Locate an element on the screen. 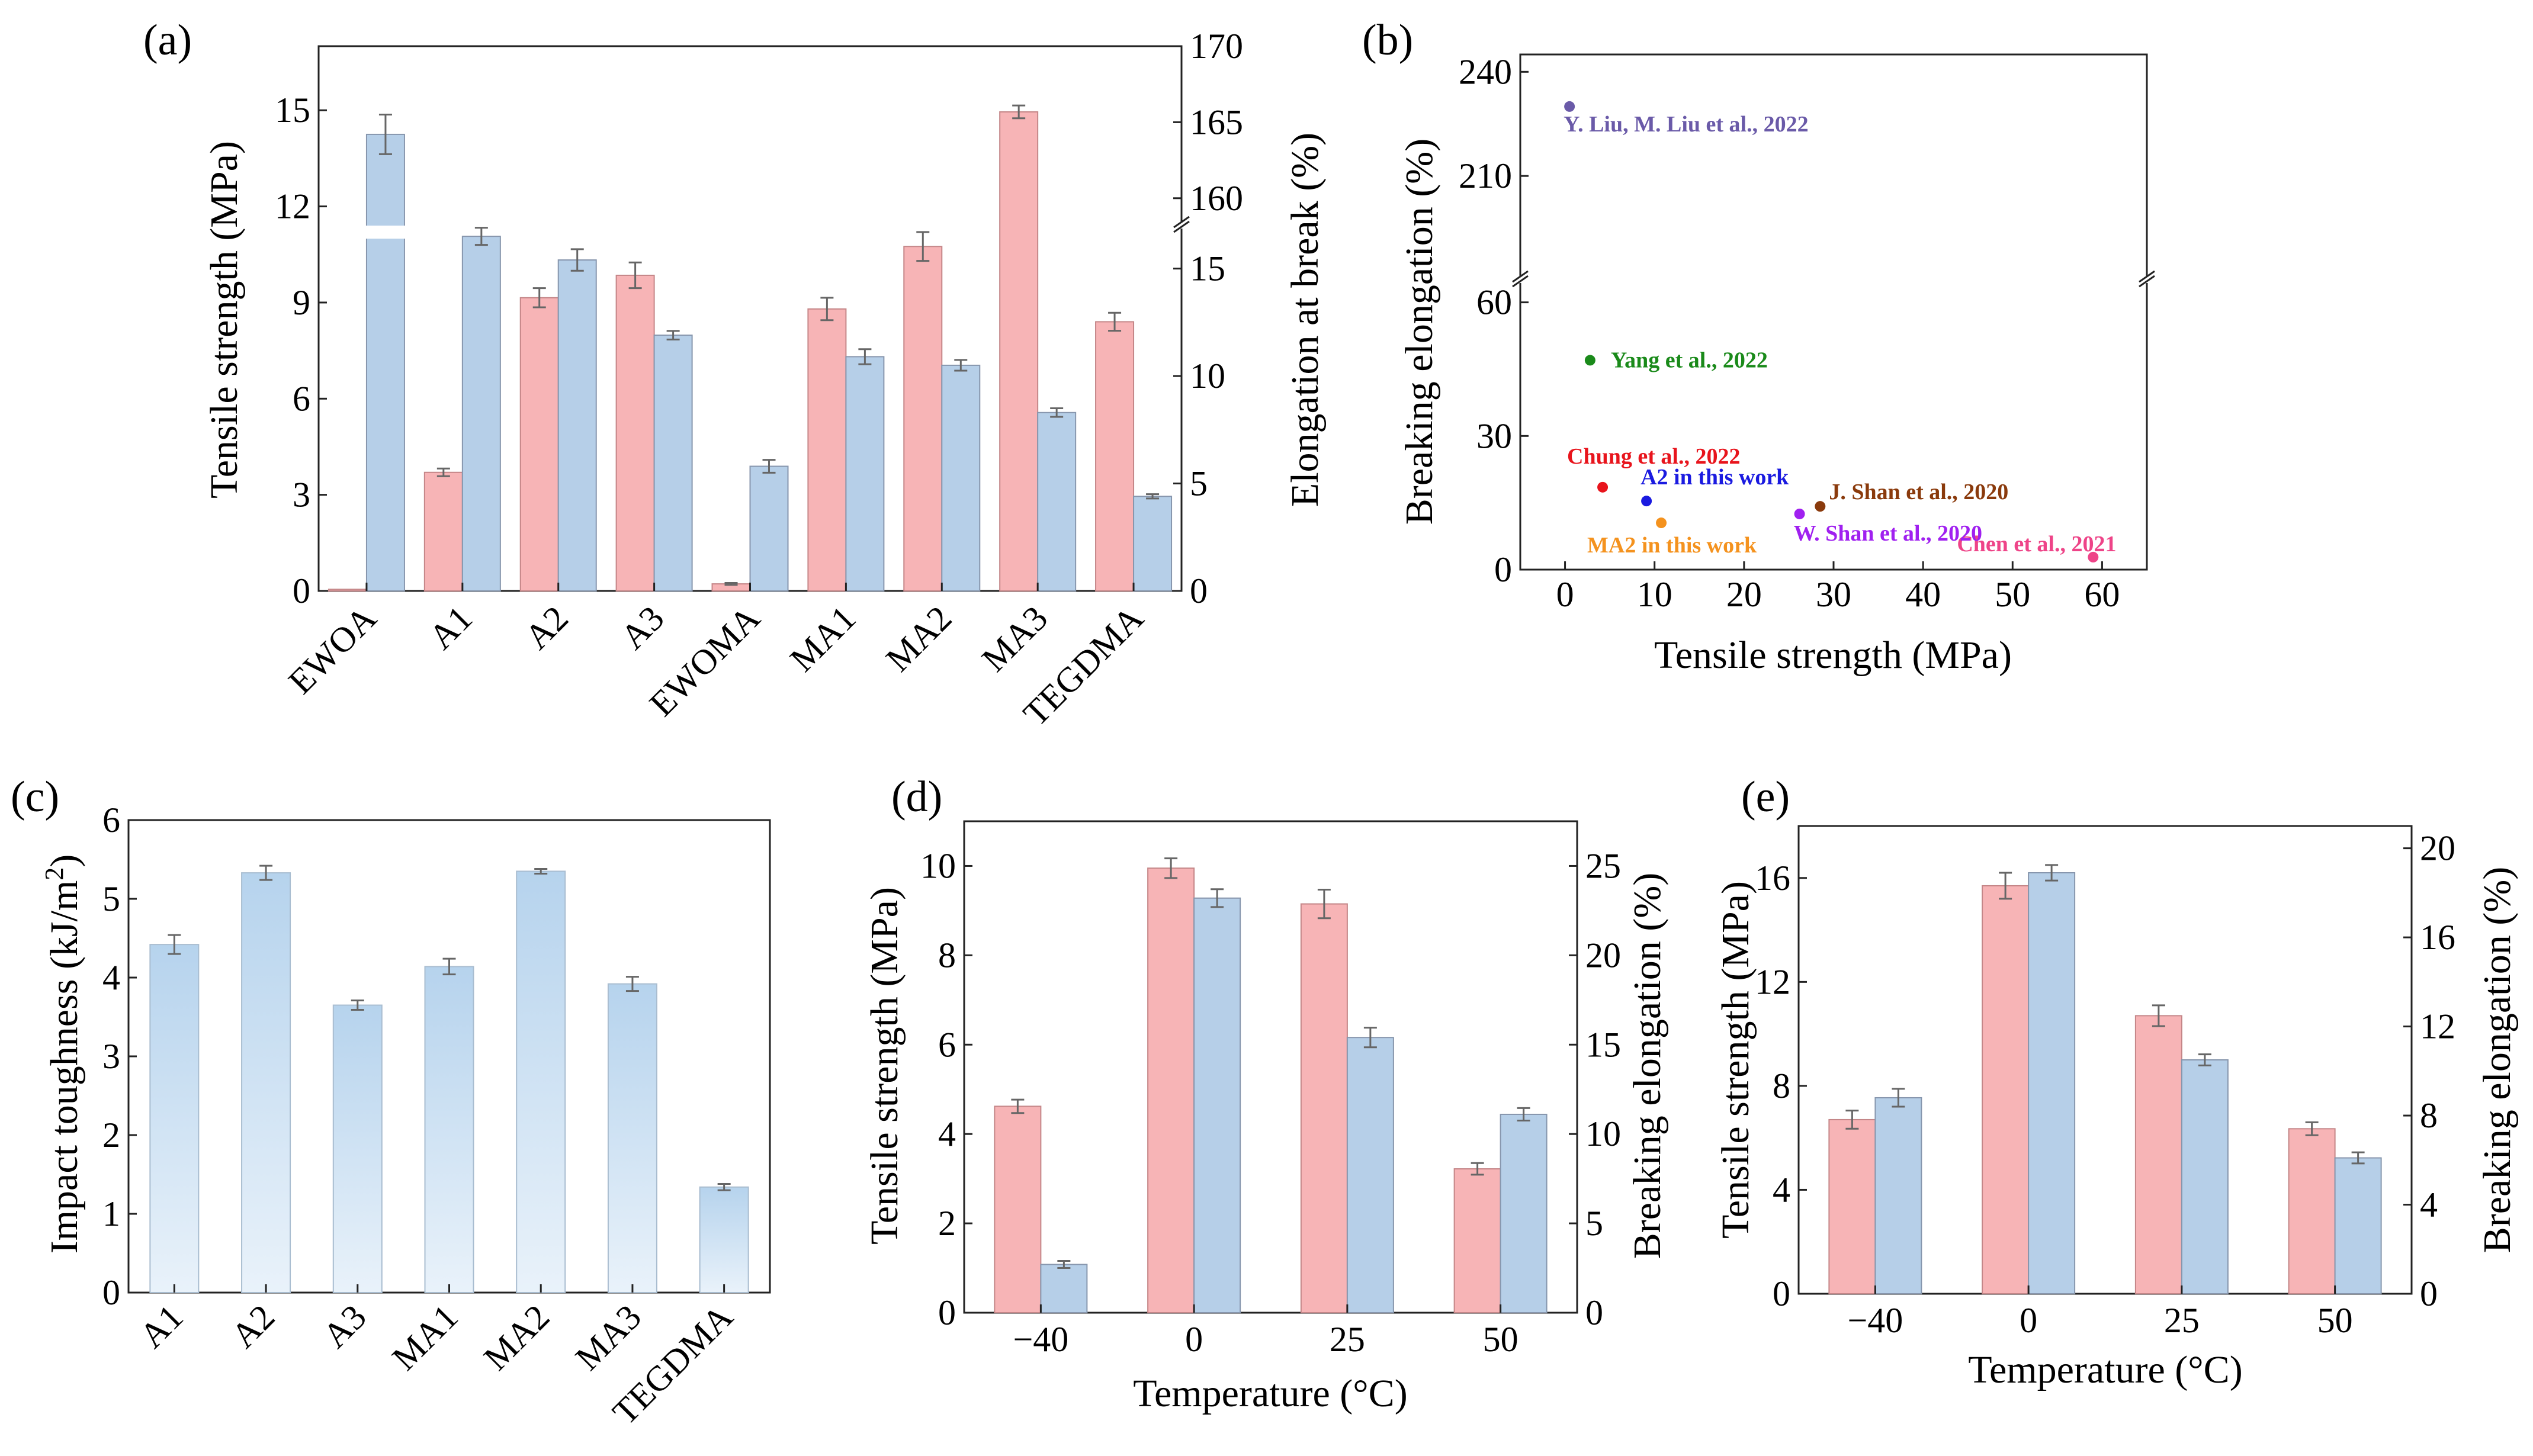  tick-c-label-MA2: MA2 is located at coordinates (516, 1337).